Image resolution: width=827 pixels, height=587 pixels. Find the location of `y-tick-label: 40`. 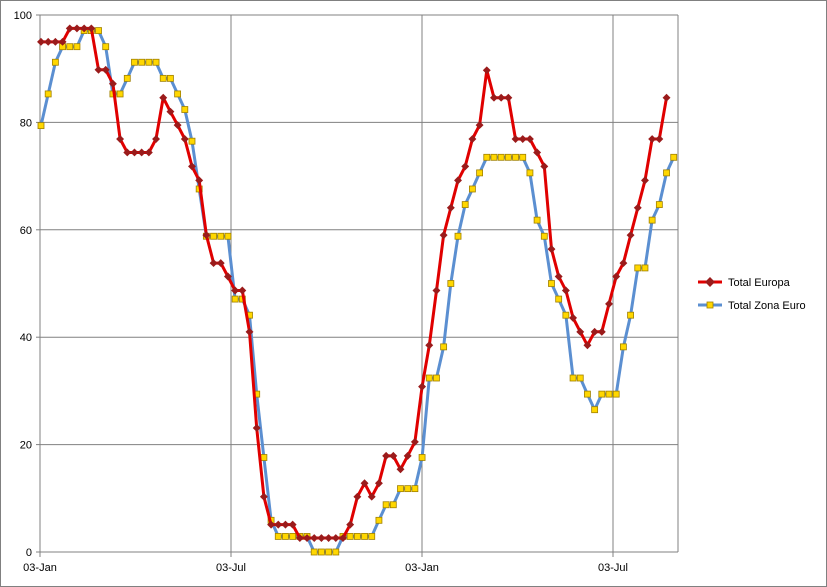

y-tick-label: 40 is located at coordinates (26, 338).